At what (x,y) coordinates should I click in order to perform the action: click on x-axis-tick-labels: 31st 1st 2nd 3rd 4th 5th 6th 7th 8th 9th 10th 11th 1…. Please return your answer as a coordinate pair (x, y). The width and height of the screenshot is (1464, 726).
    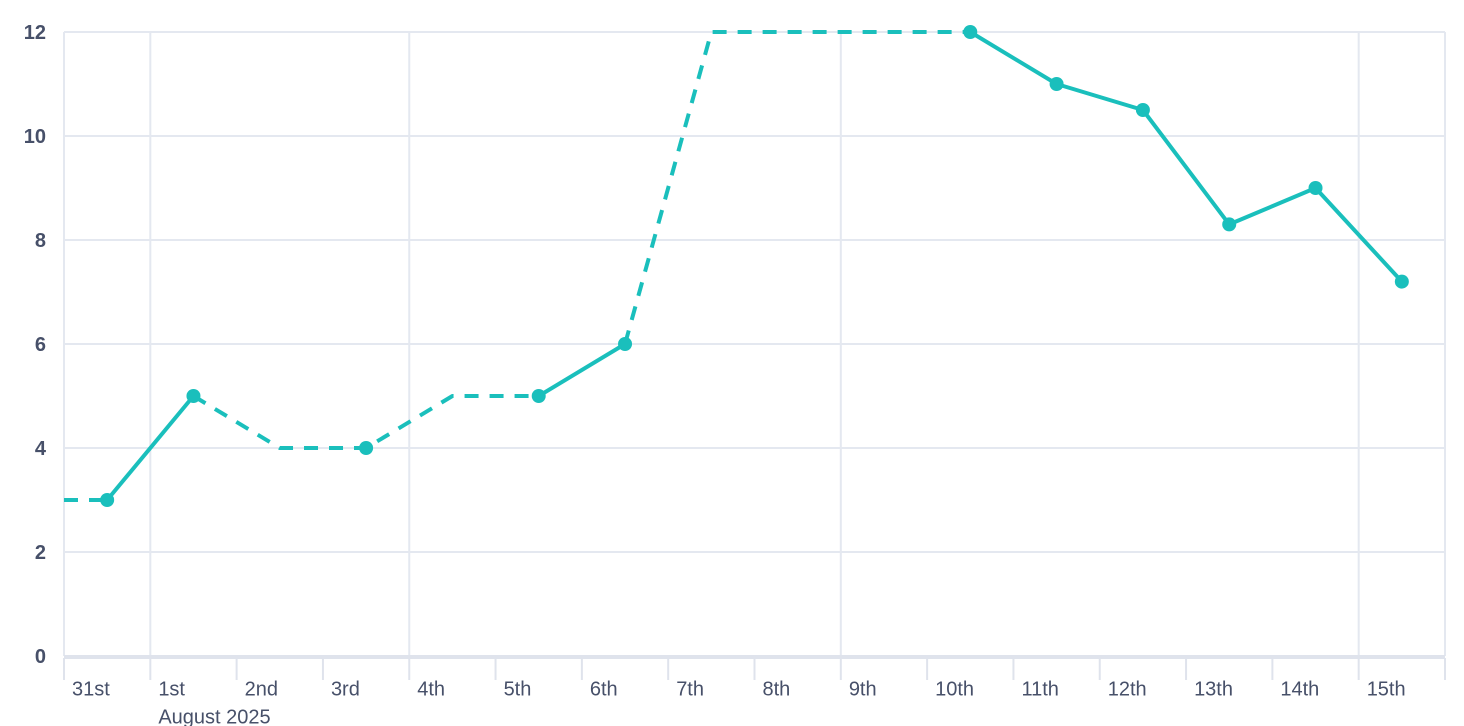
    Looking at the image, I should click on (739, 690).